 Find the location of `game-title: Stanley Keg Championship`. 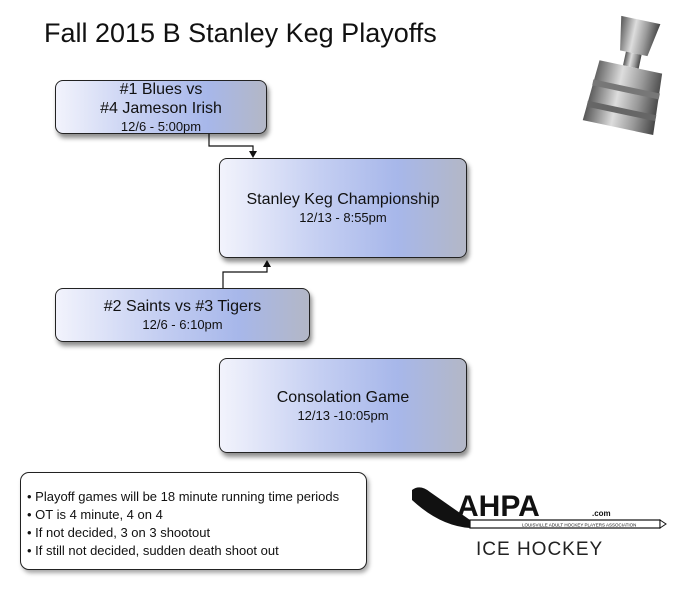

game-title: Stanley Keg Championship is located at coordinates (343, 199).